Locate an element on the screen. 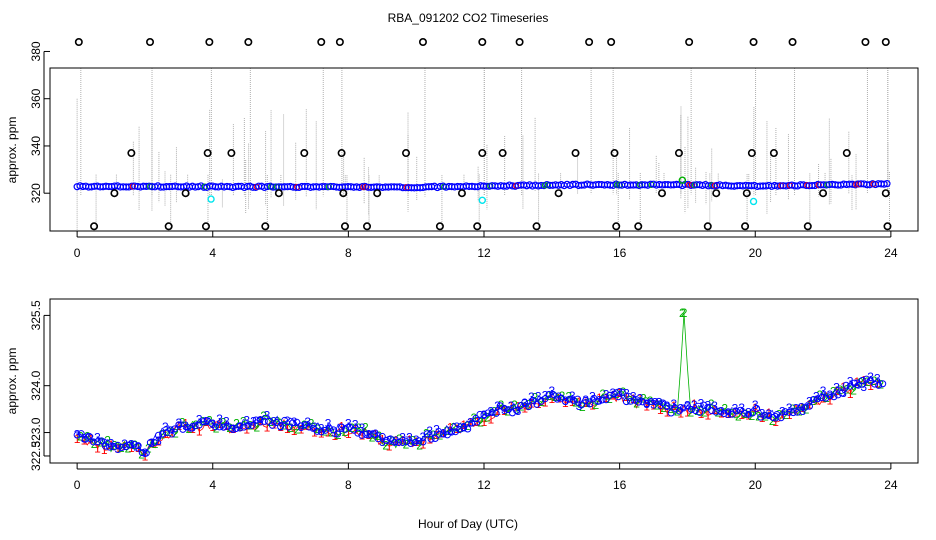 The height and width of the screenshot is (540, 936). bottom-y-axis-label: approx. ppm is located at coordinates (12, 381).